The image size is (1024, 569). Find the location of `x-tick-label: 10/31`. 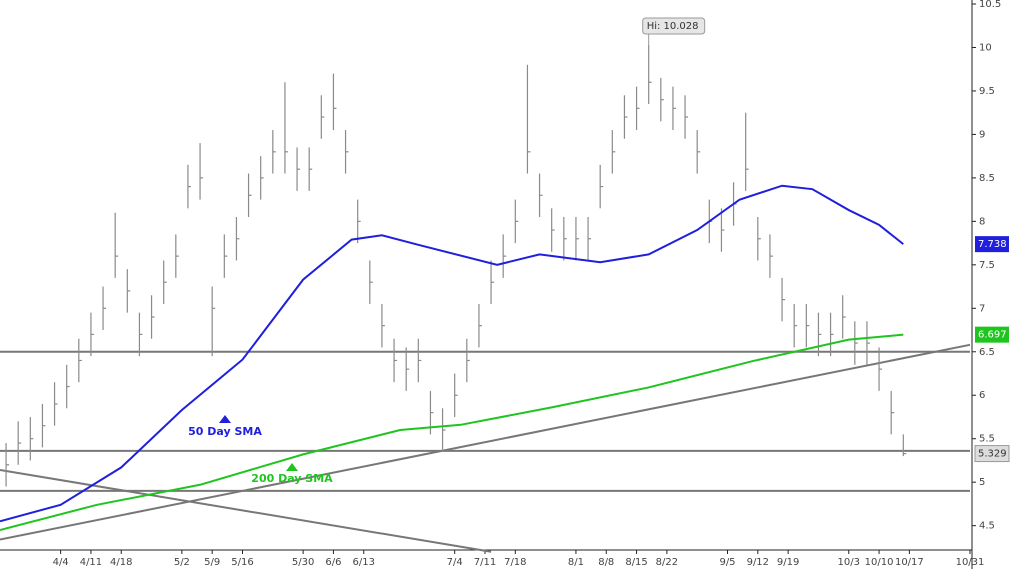

x-tick-label: 10/31 is located at coordinates (970, 562).